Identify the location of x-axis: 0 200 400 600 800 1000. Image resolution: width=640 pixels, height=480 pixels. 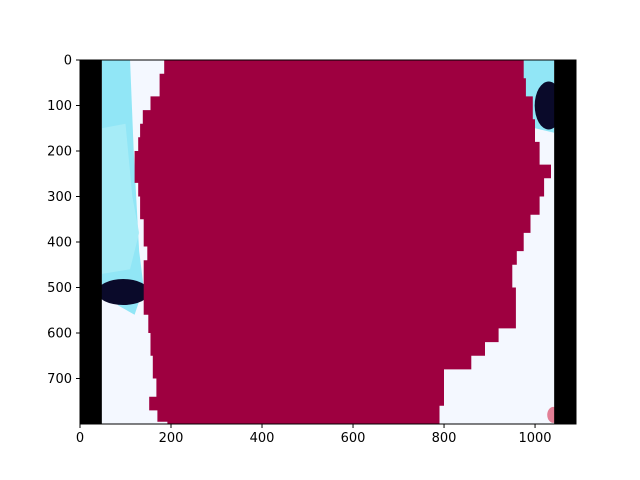
(314, 435).